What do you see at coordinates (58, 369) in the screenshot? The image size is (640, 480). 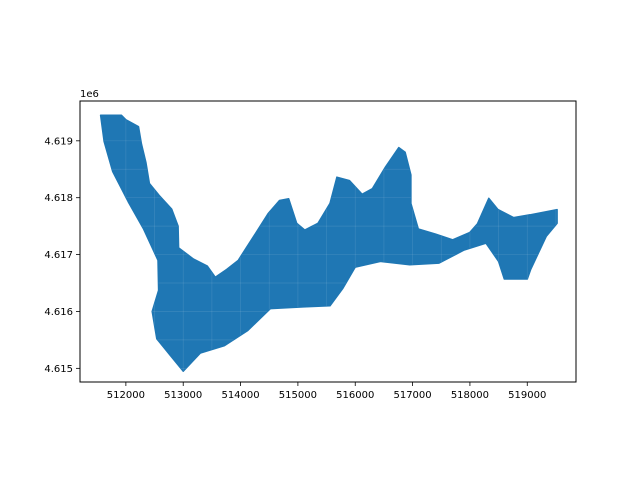 I see `y-tick-label: 4.615` at bounding box center [58, 369].